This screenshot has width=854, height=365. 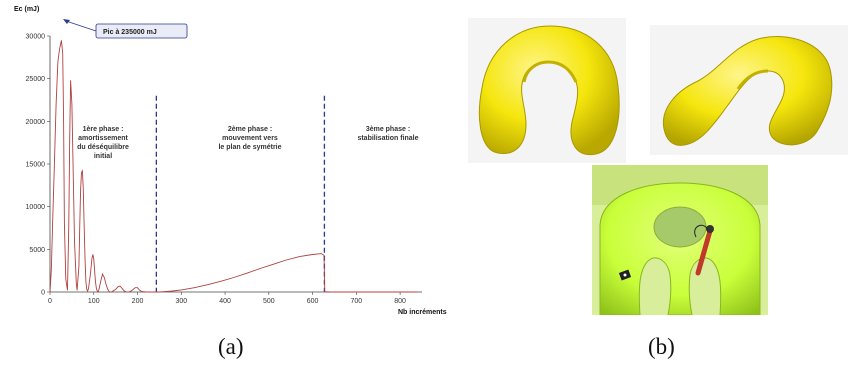 What do you see at coordinates (388, 129) in the screenshot?
I see `phase-3-line-1: 3ème phase :` at bounding box center [388, 129].